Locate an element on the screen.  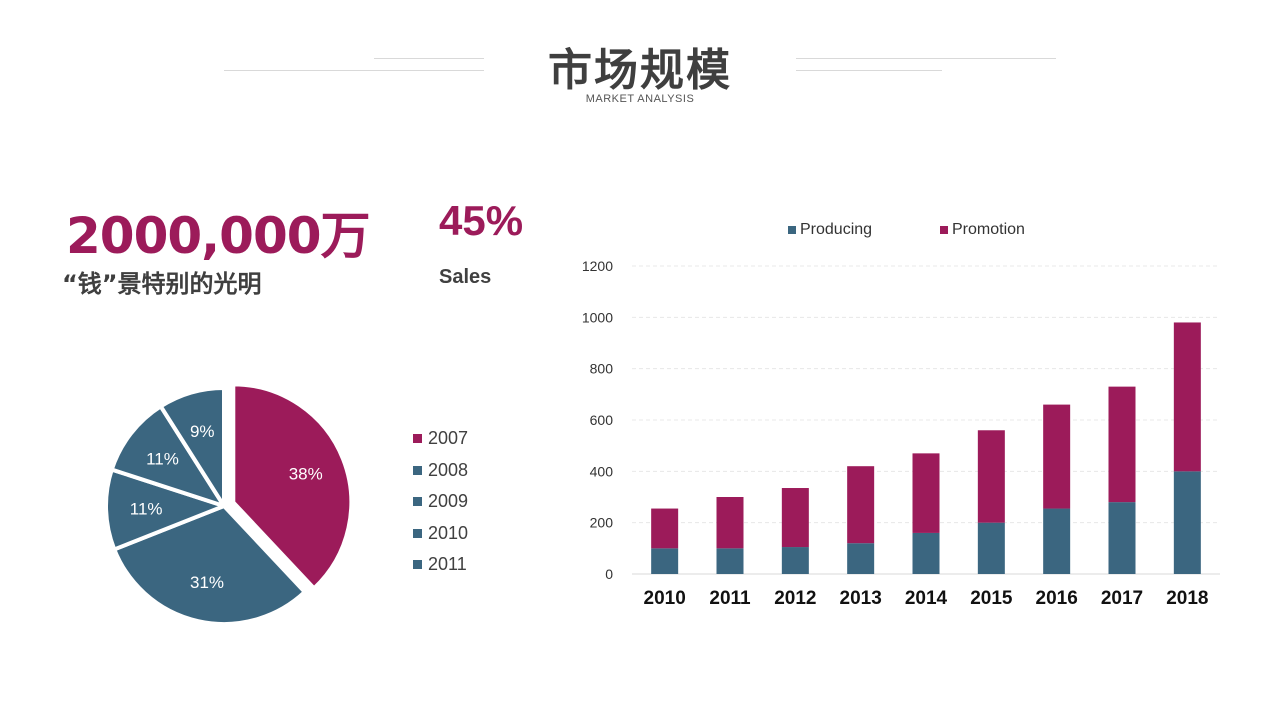
bar-legend-item-producing: Producing is located at coordinates (830, 230).